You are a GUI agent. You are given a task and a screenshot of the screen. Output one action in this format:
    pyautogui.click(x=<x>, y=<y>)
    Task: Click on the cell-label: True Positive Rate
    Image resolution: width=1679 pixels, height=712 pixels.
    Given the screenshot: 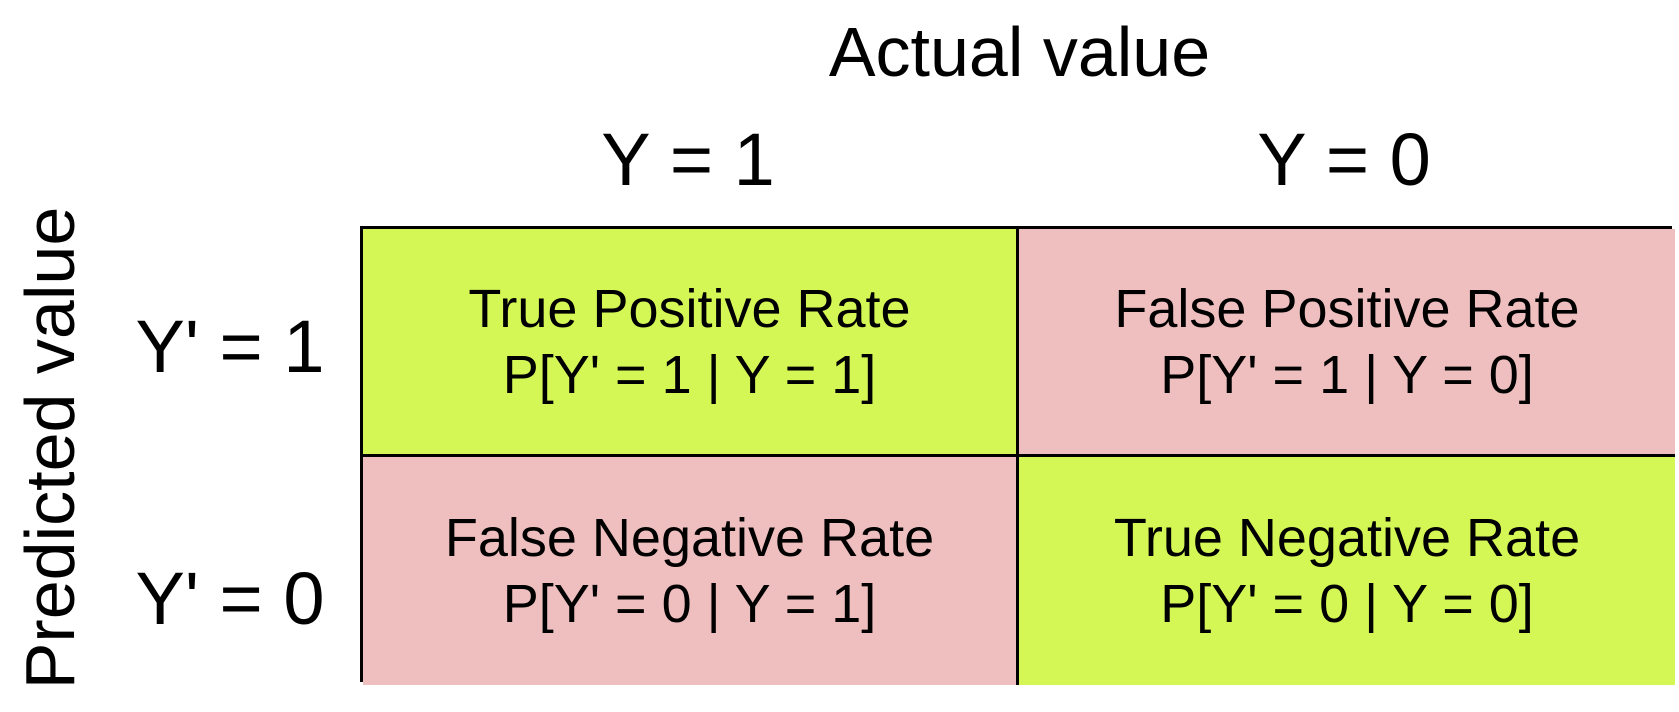 What is the action you would take?
    pyautogui.click(x=689, y=308)
    